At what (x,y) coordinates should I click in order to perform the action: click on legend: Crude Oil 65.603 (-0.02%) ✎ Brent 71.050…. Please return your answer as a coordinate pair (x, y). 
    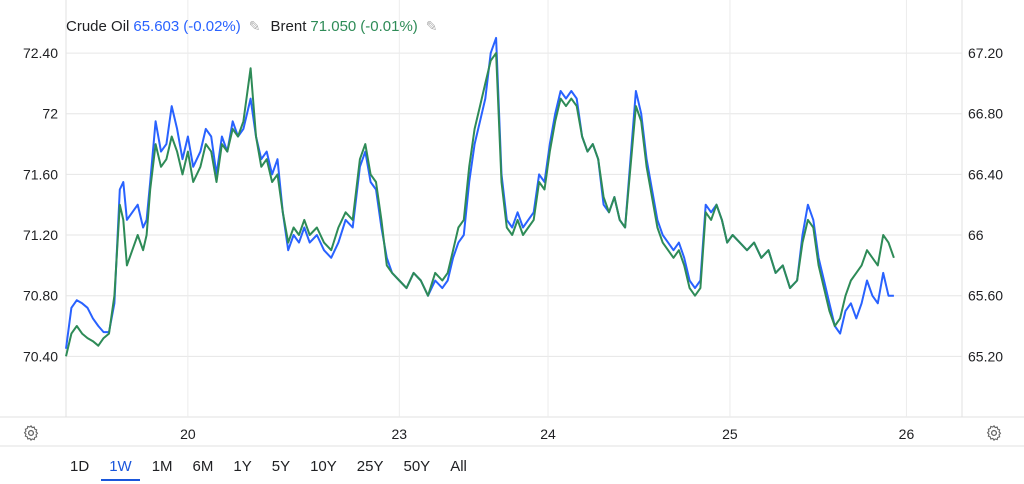
    Looking at the image, I should click on (257, 26).